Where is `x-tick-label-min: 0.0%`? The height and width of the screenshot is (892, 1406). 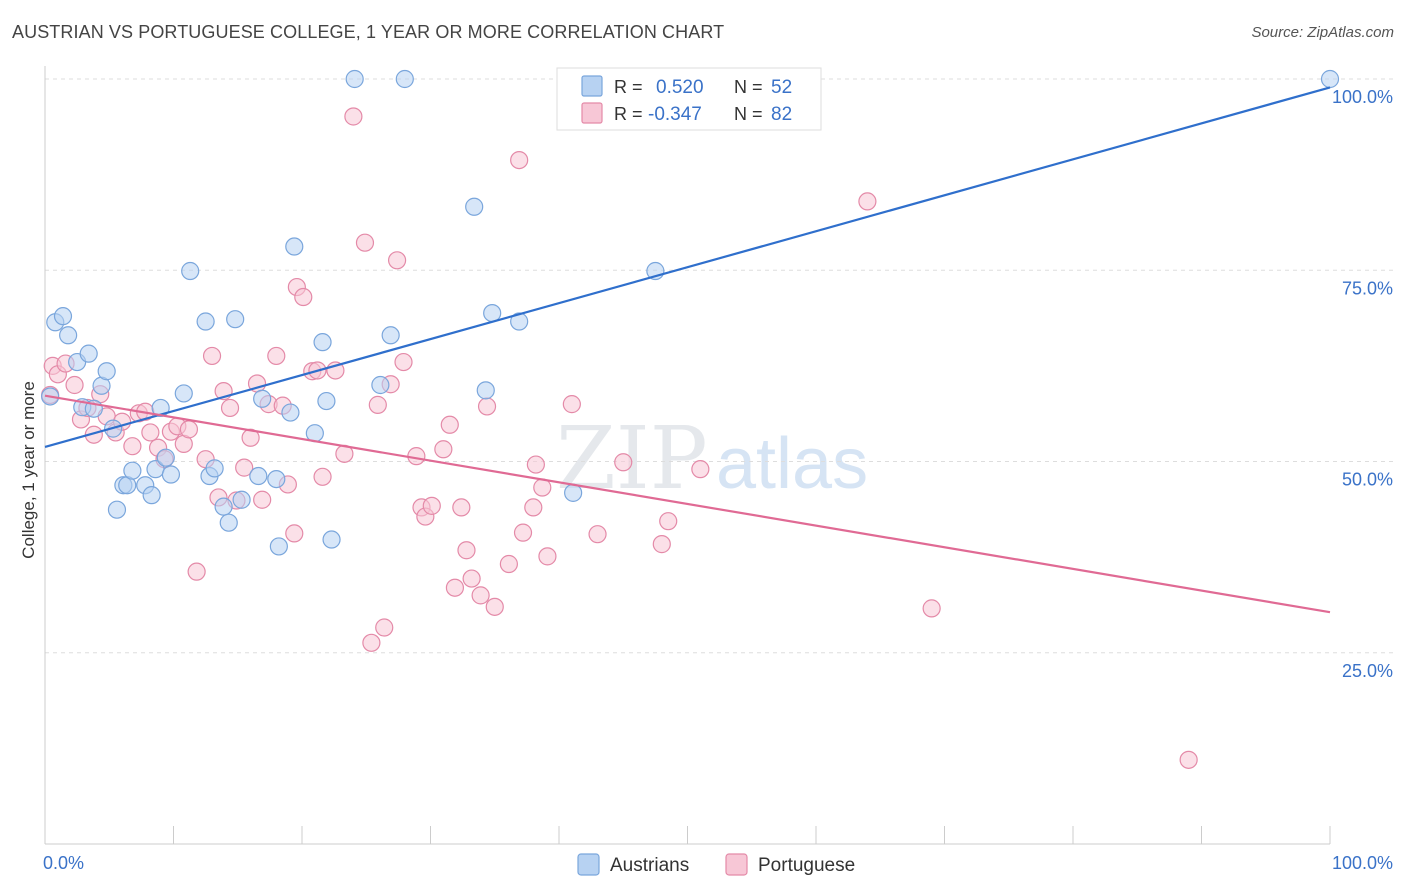 x-tick-label-min: 0.0% is located at coordinates (63, 863).